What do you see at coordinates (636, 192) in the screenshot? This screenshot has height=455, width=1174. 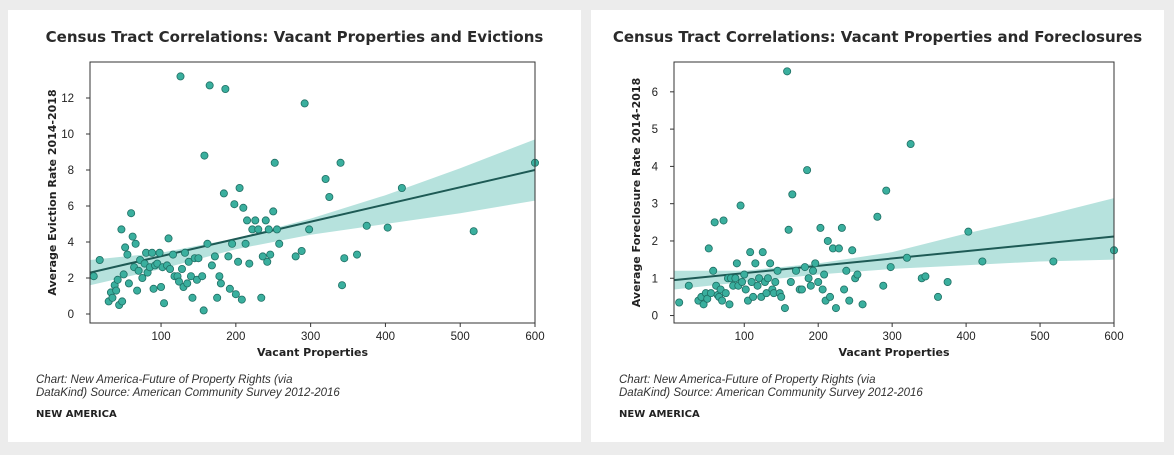 I see `y-axis-title: Average Foreclosure Rate 2014-2018` at bounding box center [636, 192].